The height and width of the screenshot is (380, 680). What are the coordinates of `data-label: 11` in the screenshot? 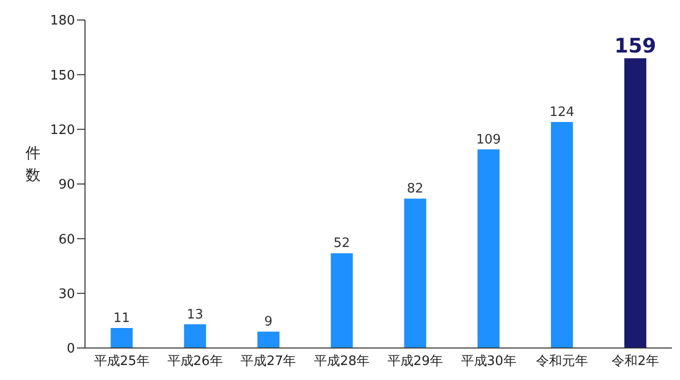 It's located at (121, 318).